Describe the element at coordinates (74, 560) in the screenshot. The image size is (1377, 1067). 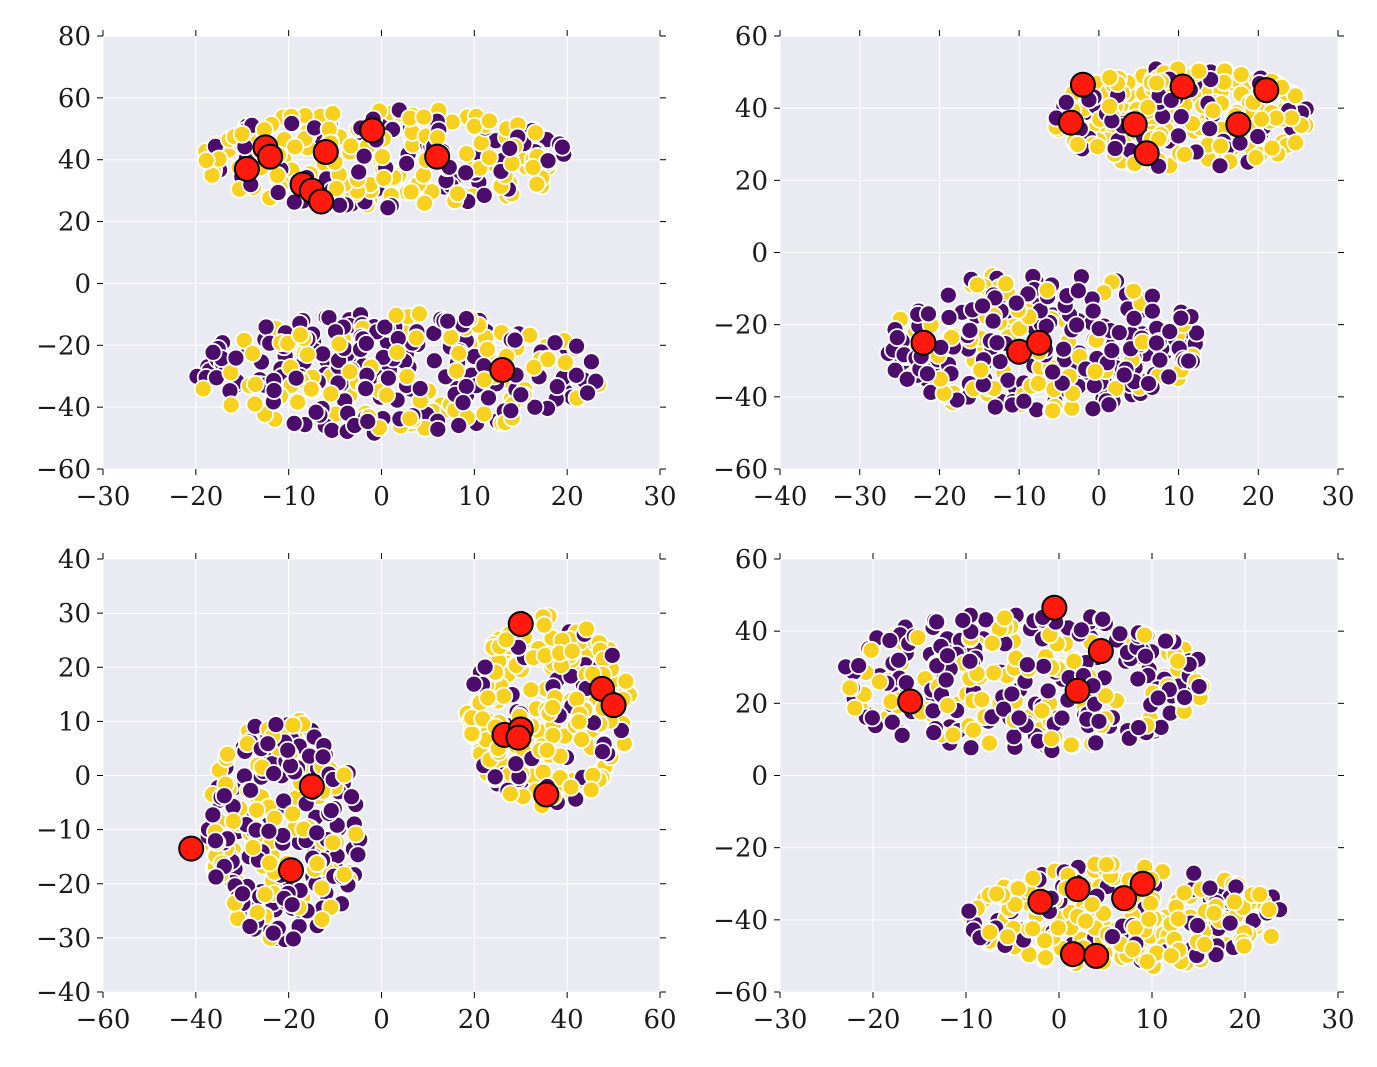
I see `y-tick-label: 40` at that location.